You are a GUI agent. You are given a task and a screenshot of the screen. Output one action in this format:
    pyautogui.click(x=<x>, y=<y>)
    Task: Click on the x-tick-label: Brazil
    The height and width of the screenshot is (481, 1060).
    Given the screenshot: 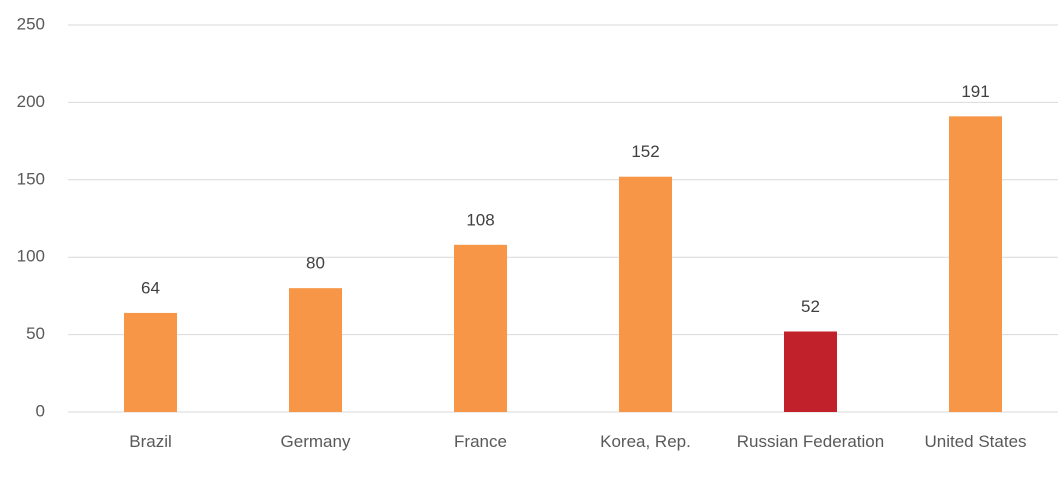 What is the action you would take?
    pyautogui.click(x=150, y=441)
    